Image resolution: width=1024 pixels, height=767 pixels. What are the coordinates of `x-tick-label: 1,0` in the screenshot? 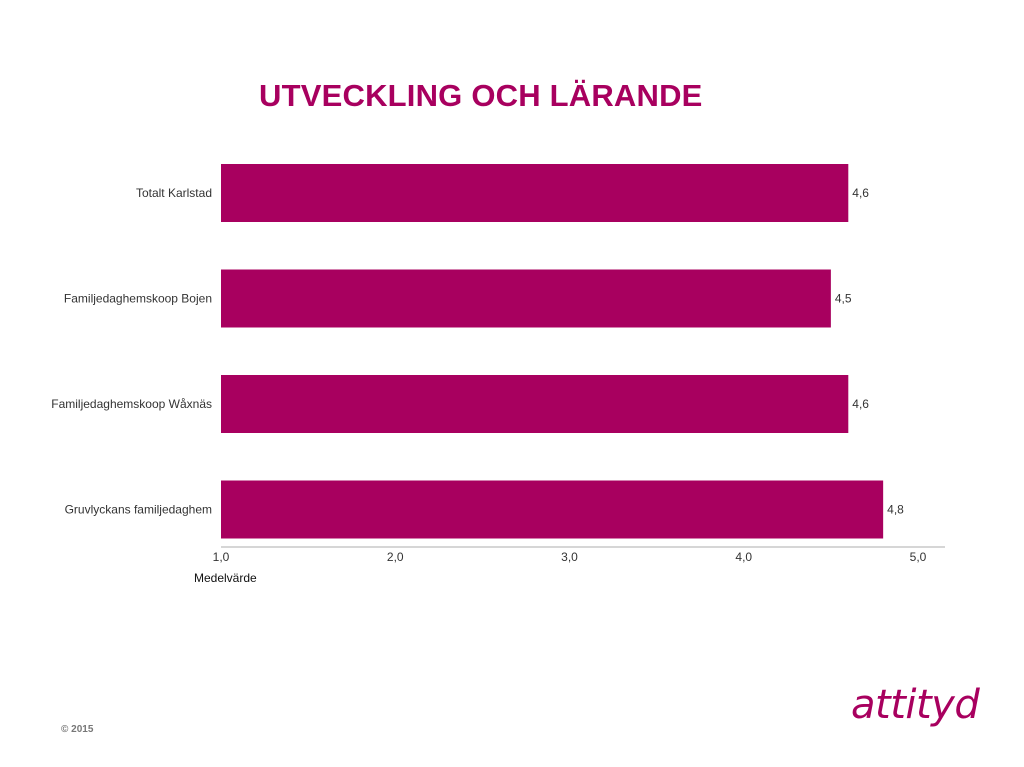 It's located at (221, 557).